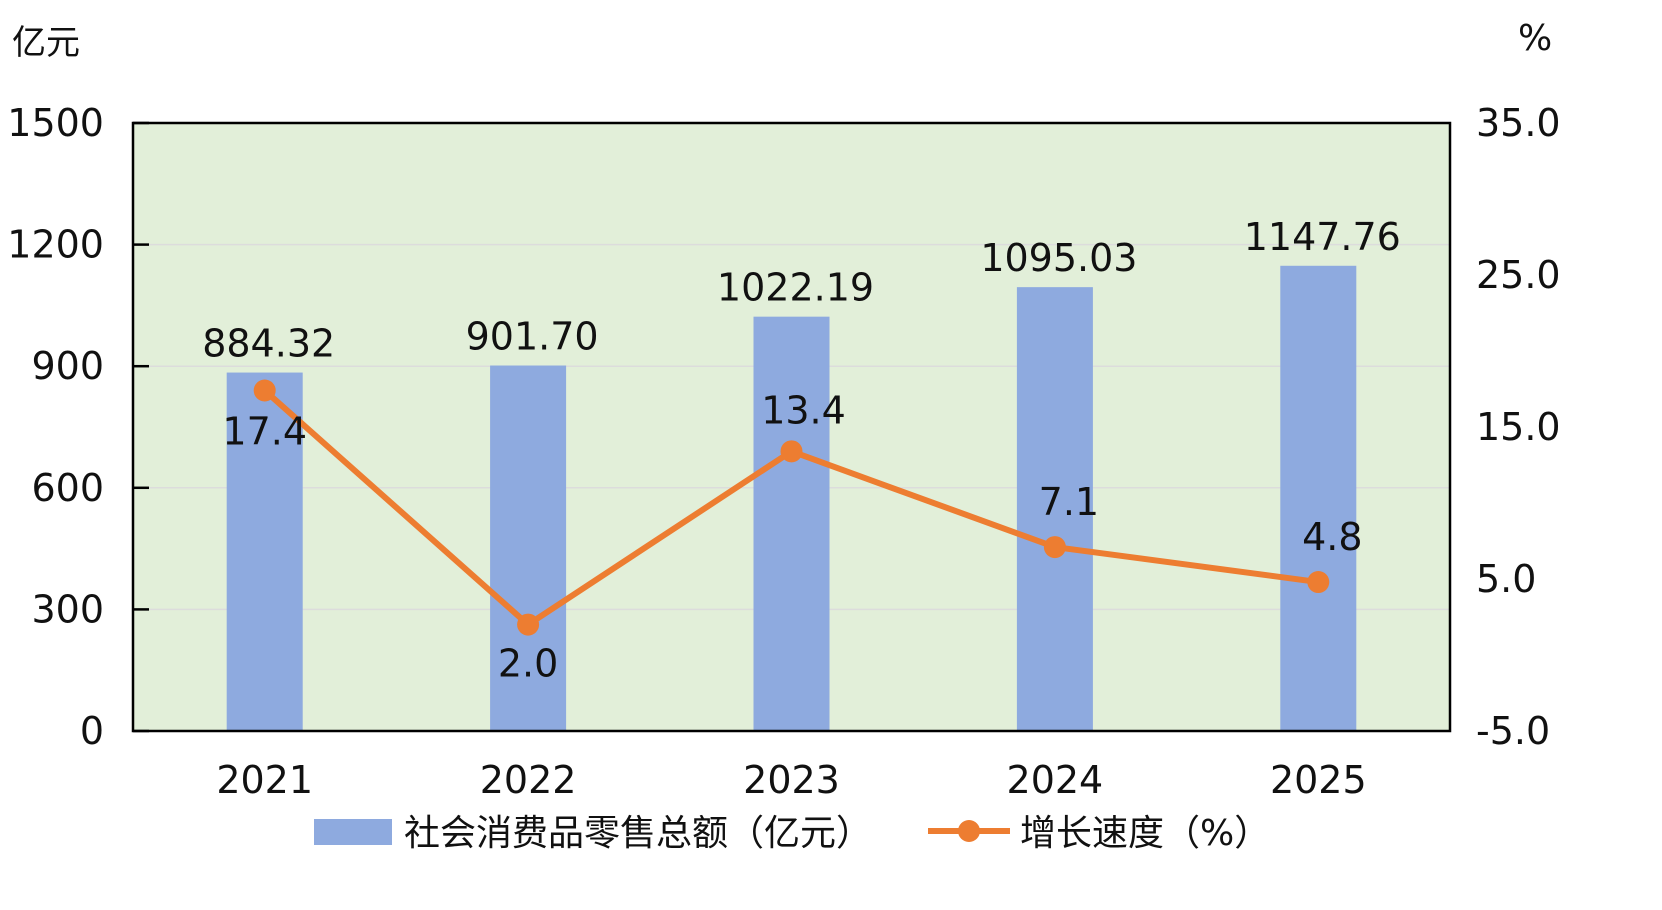 This screenshot has width=1662, height=910. Describe the element at coordinates (264, 780) in the screenshot. I see `x-tick-label: 2021` at that location.